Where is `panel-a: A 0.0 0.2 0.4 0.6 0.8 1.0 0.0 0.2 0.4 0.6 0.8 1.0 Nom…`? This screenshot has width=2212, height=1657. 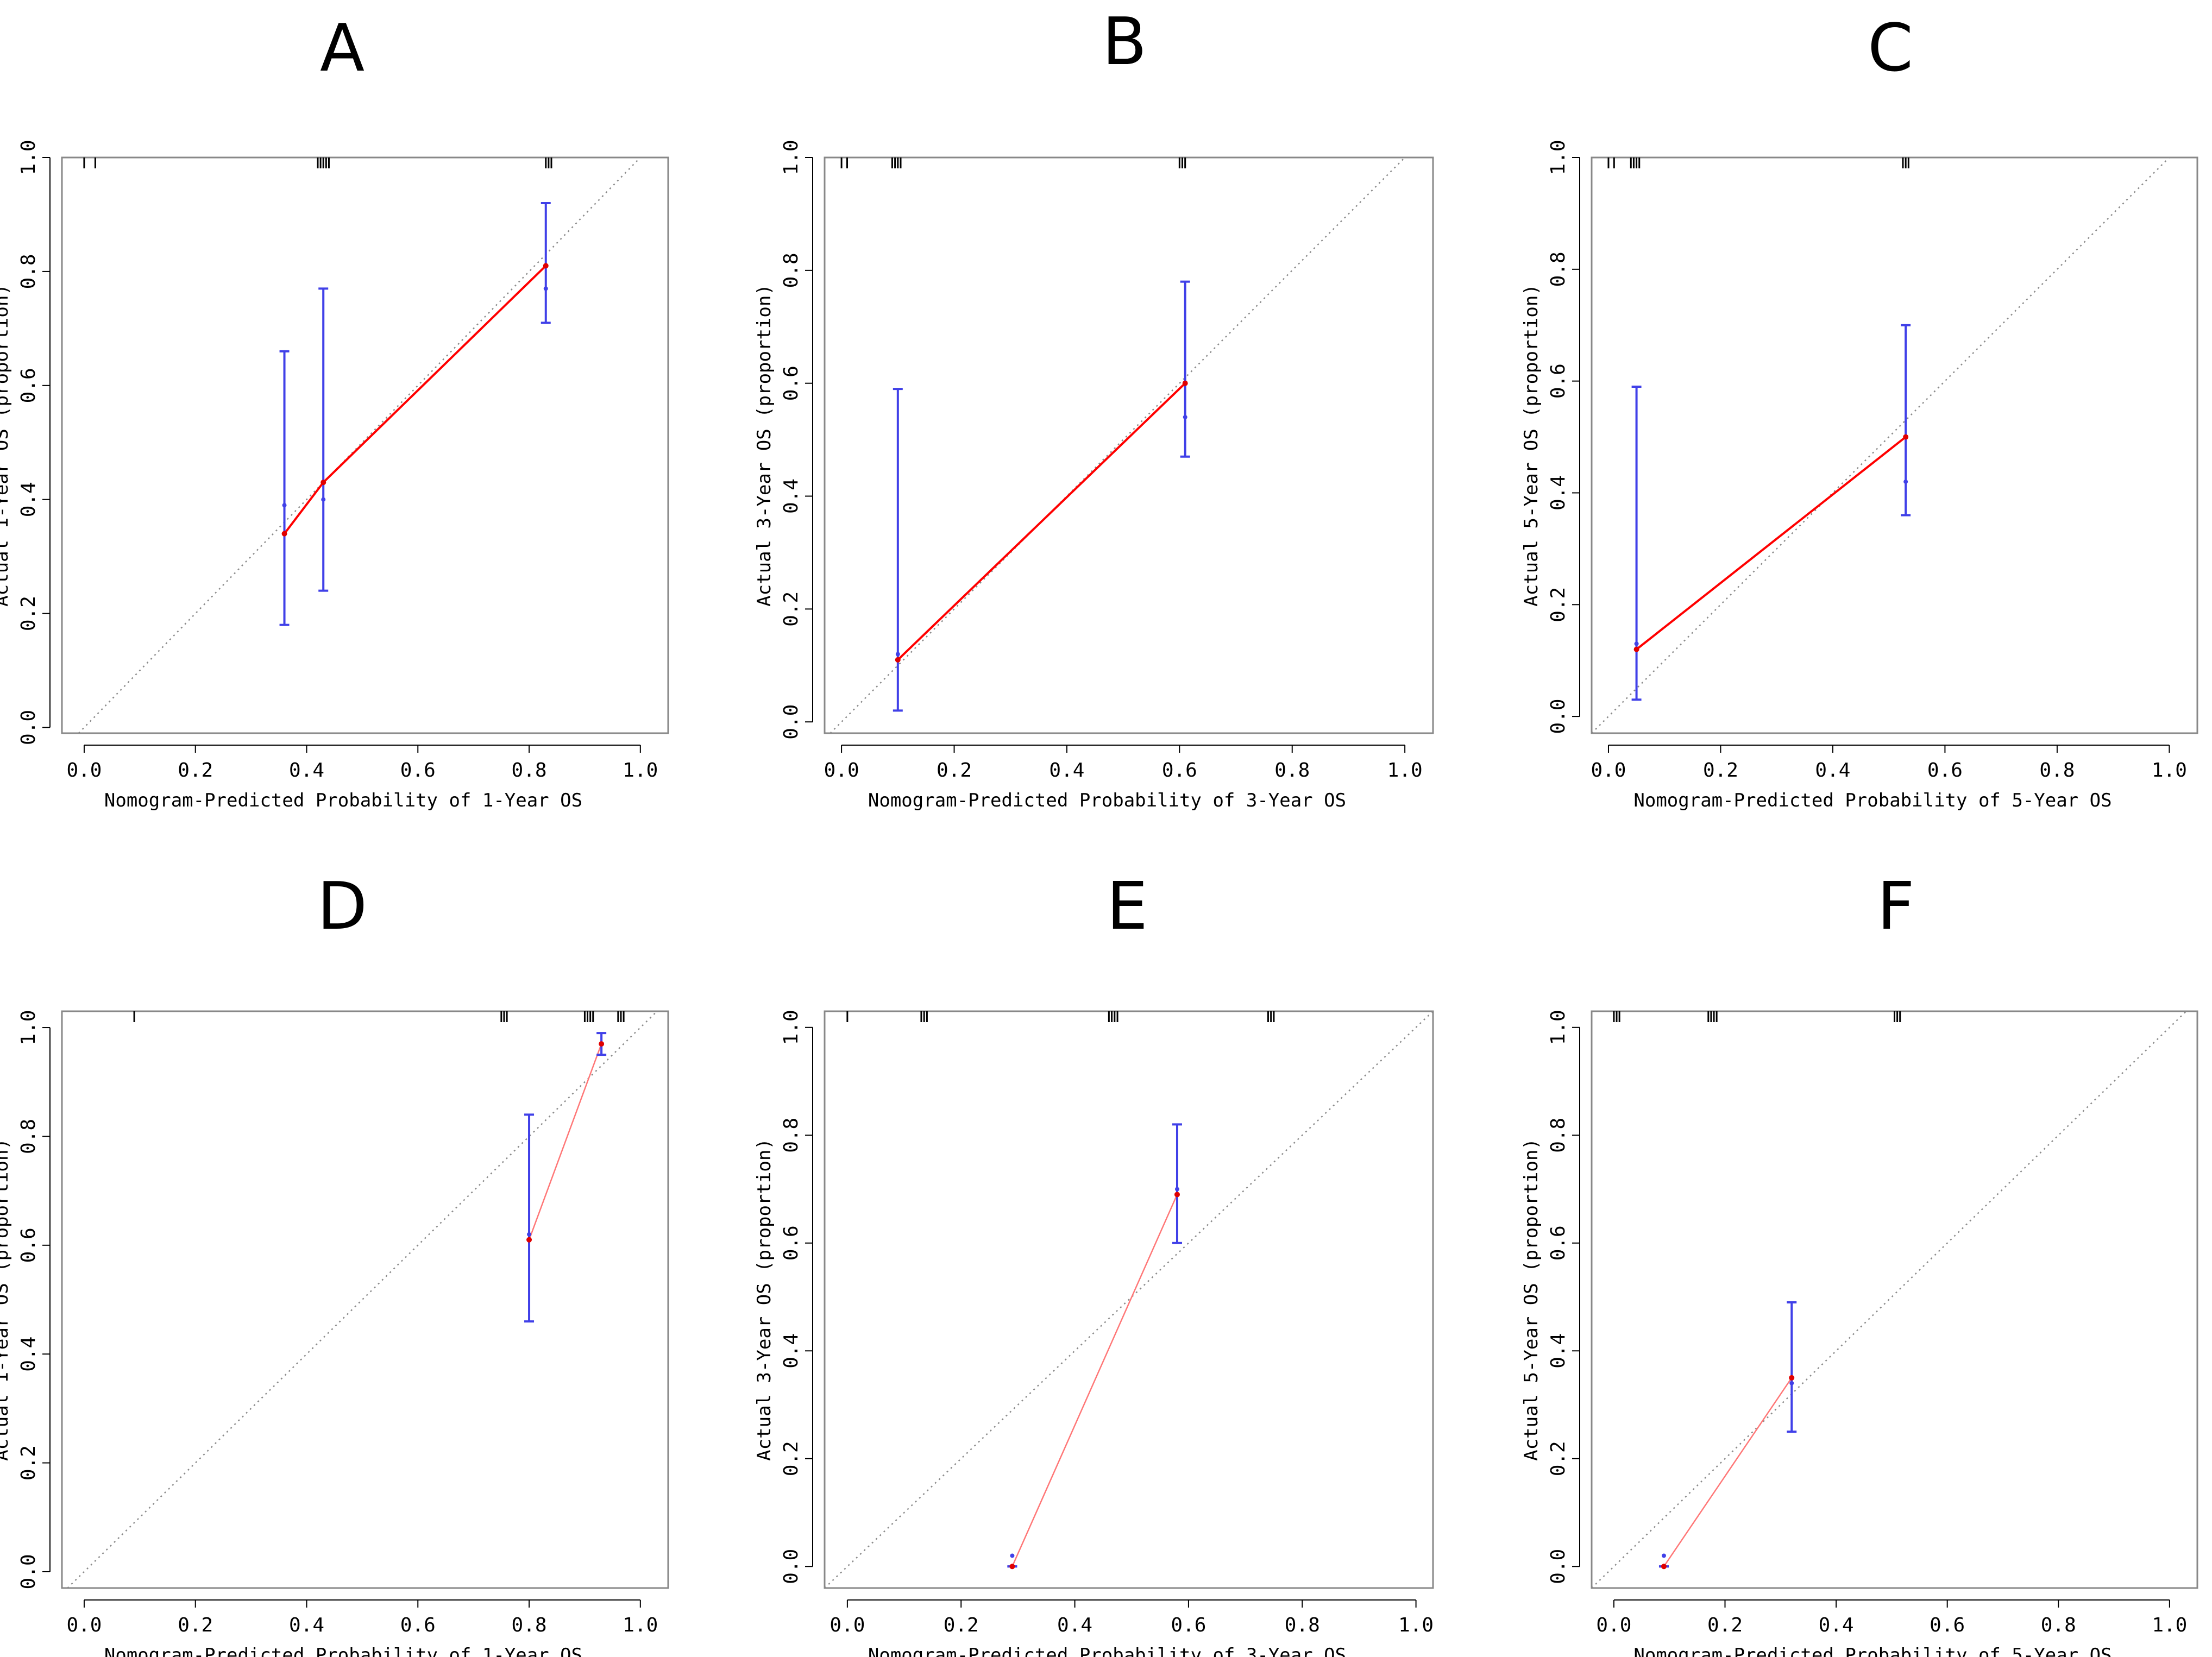
panel-a: A 0.0 0.2 0.4 0.6 0.8 1.0 0.0 0.2 0.4 0.6 0.8 1.0 Nom… is located at coordinates (334, 411).